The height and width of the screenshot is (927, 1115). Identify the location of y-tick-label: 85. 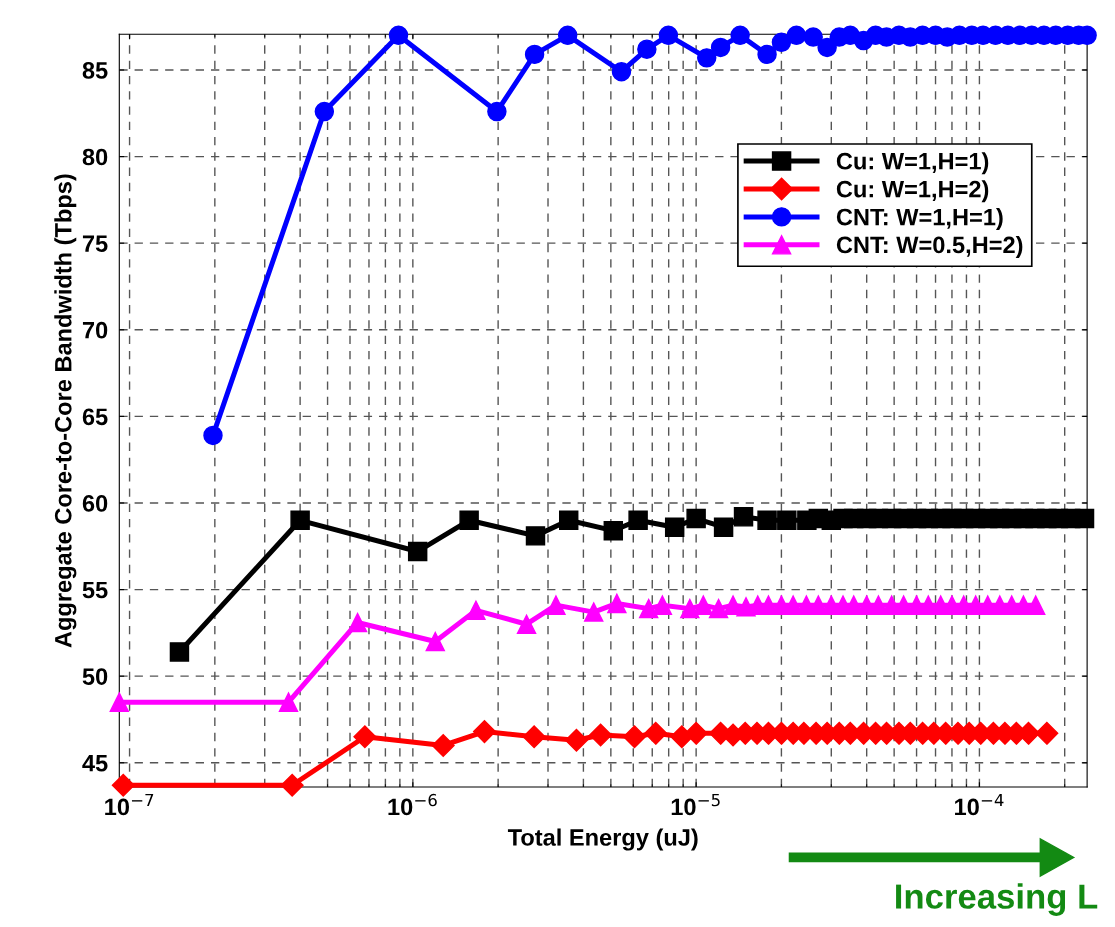
(95, 70).